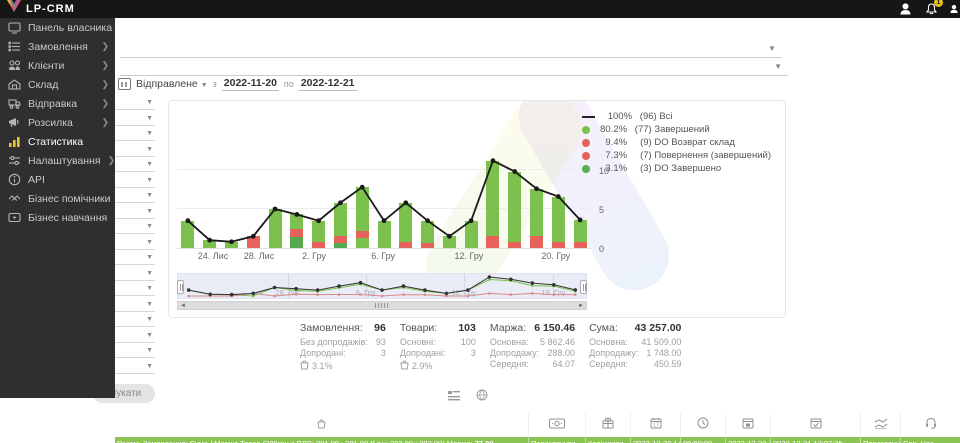 The width and height of the screenshot is (960, 443). What do you see at coordinates (125, 275) in the screenshot?
I see `filter-select-12: ▼` at bounding box center [125, 275].